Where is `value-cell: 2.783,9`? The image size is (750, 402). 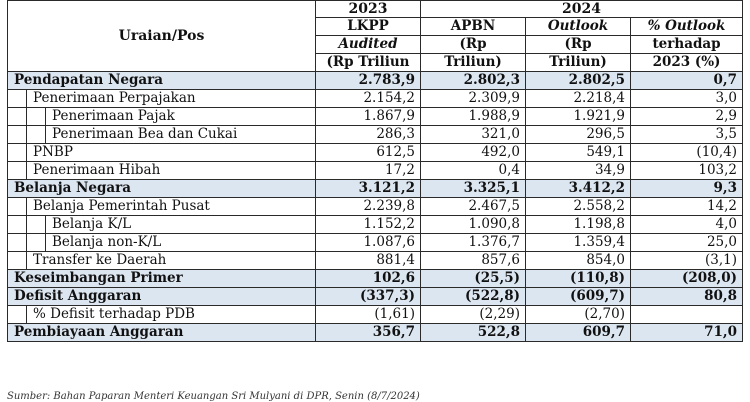 value-cell: 2.783,9 is located at coordinates (368, 80).